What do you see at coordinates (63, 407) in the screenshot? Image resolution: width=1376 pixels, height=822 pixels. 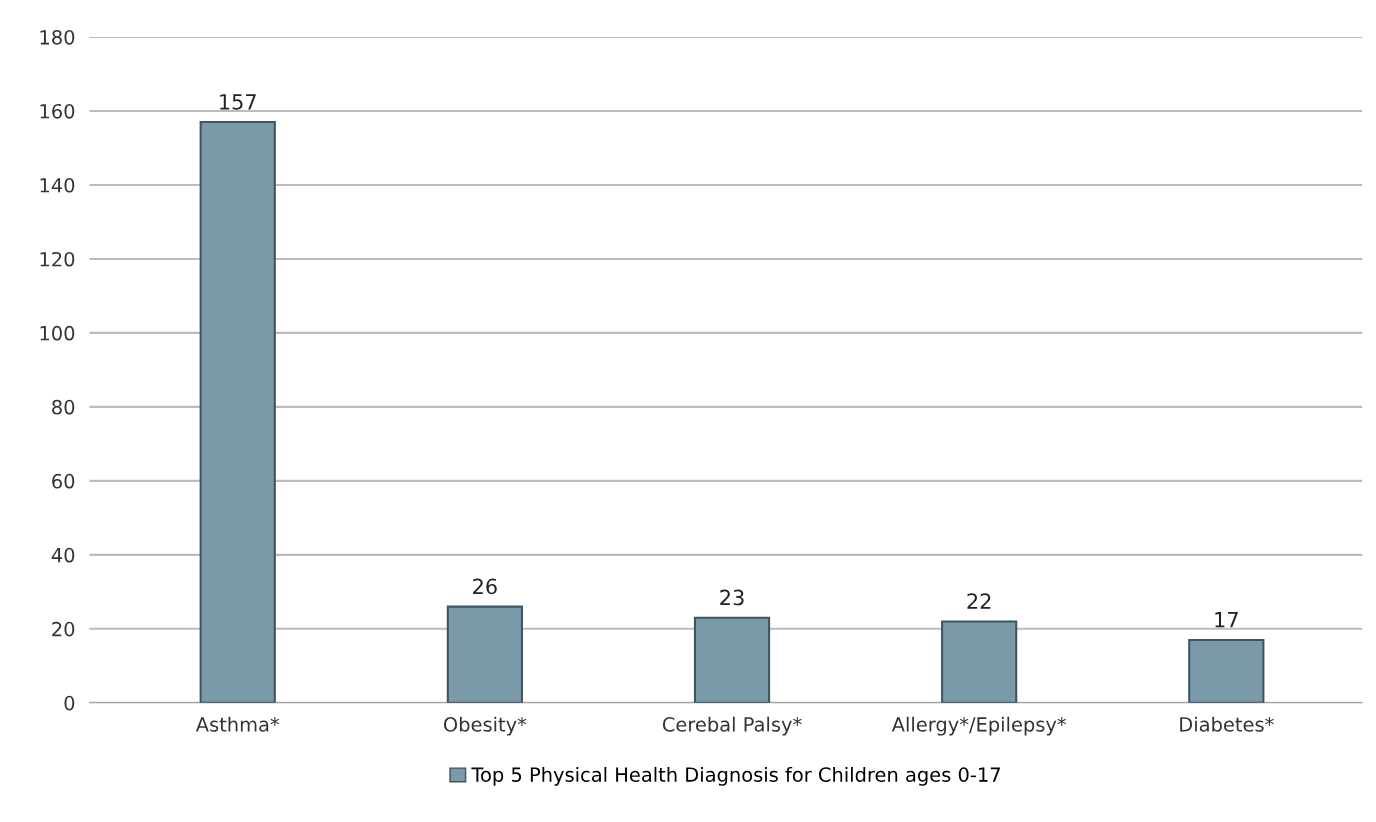 I see `y-tick-label: 80` at bounding box center [63, 407].